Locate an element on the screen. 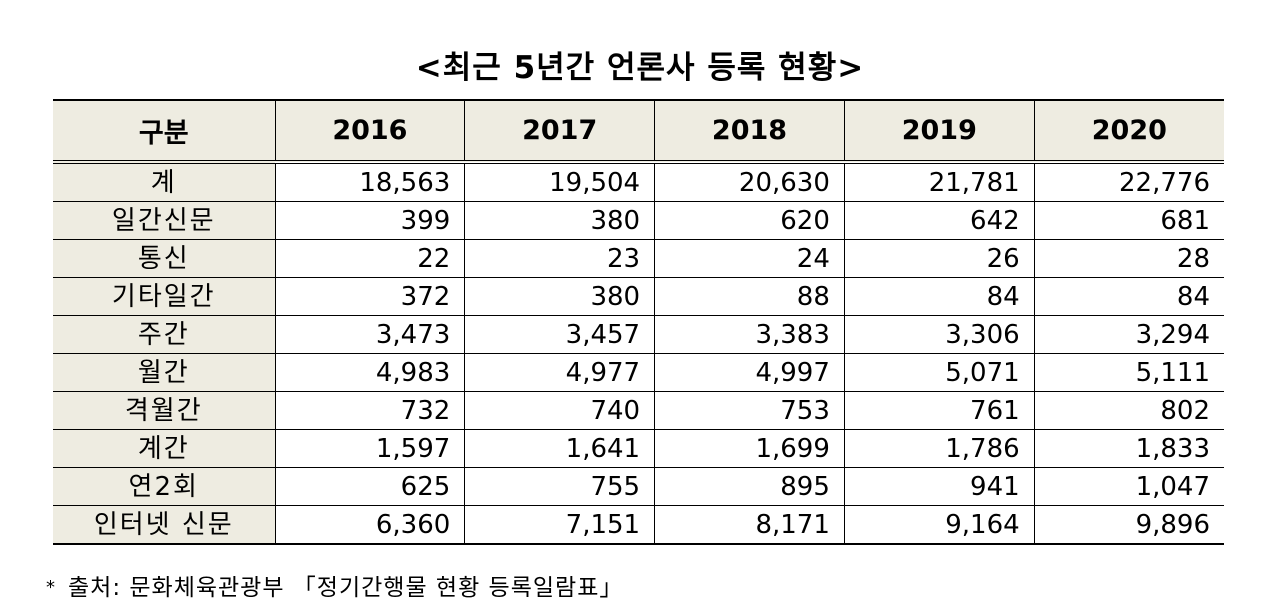 This screenshot has width=1280, height=614. row-label: 인터넷 신문 is located at coordinates (164, 525).